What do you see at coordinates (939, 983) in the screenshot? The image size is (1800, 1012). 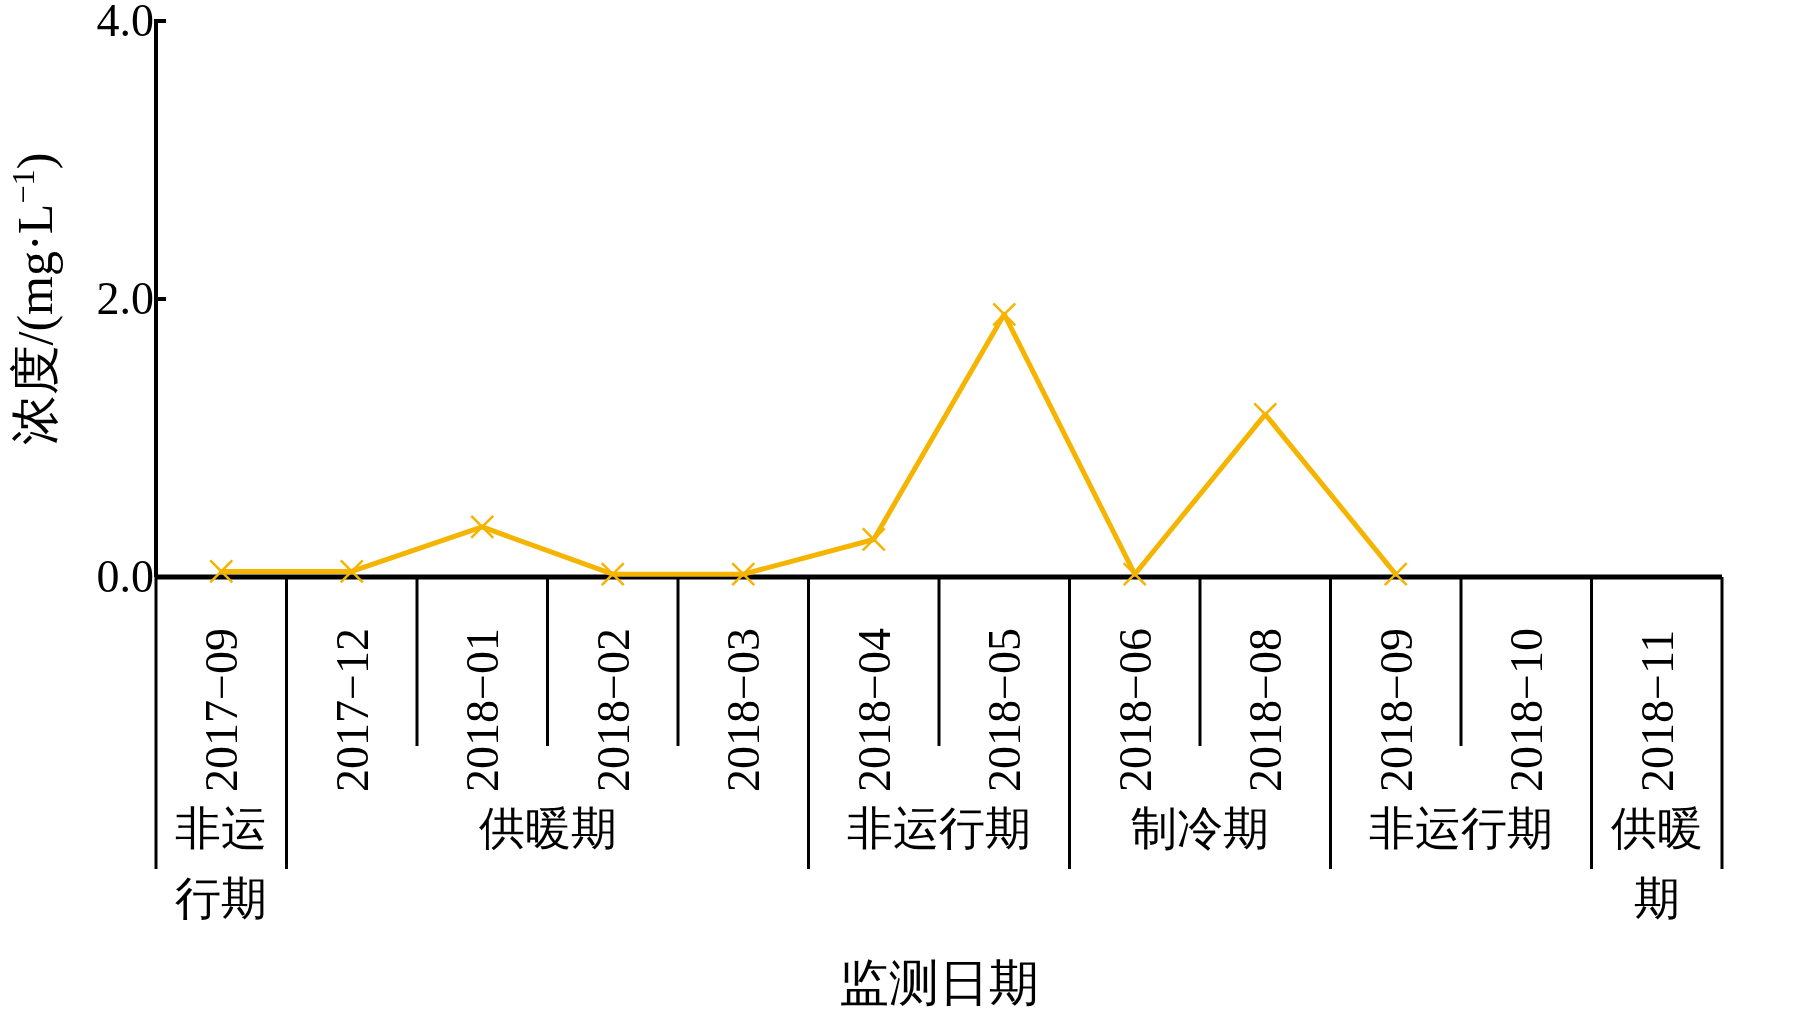 I see `x-axis-title: 监测日期` at bounding box center [939, 983].